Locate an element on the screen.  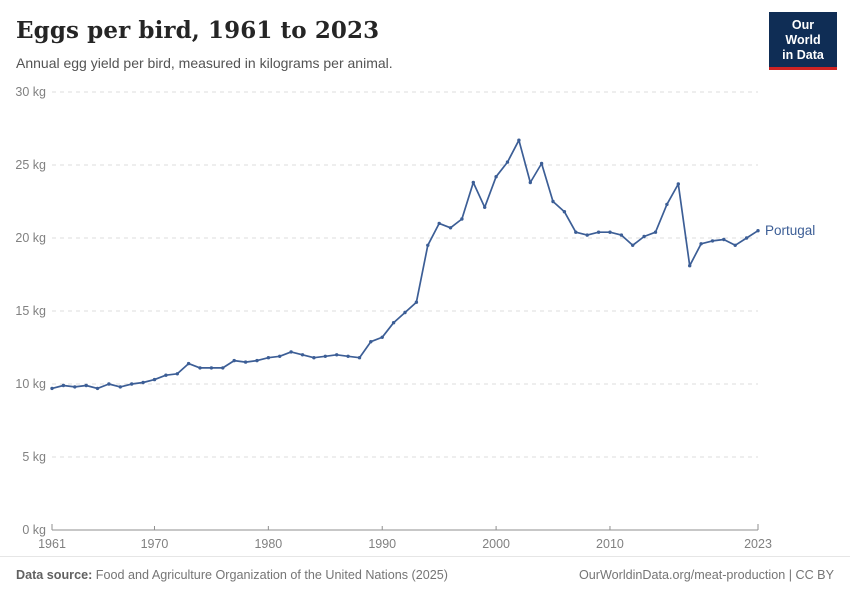
x-tick-label: 1970 is located at coordinates (155, 544).